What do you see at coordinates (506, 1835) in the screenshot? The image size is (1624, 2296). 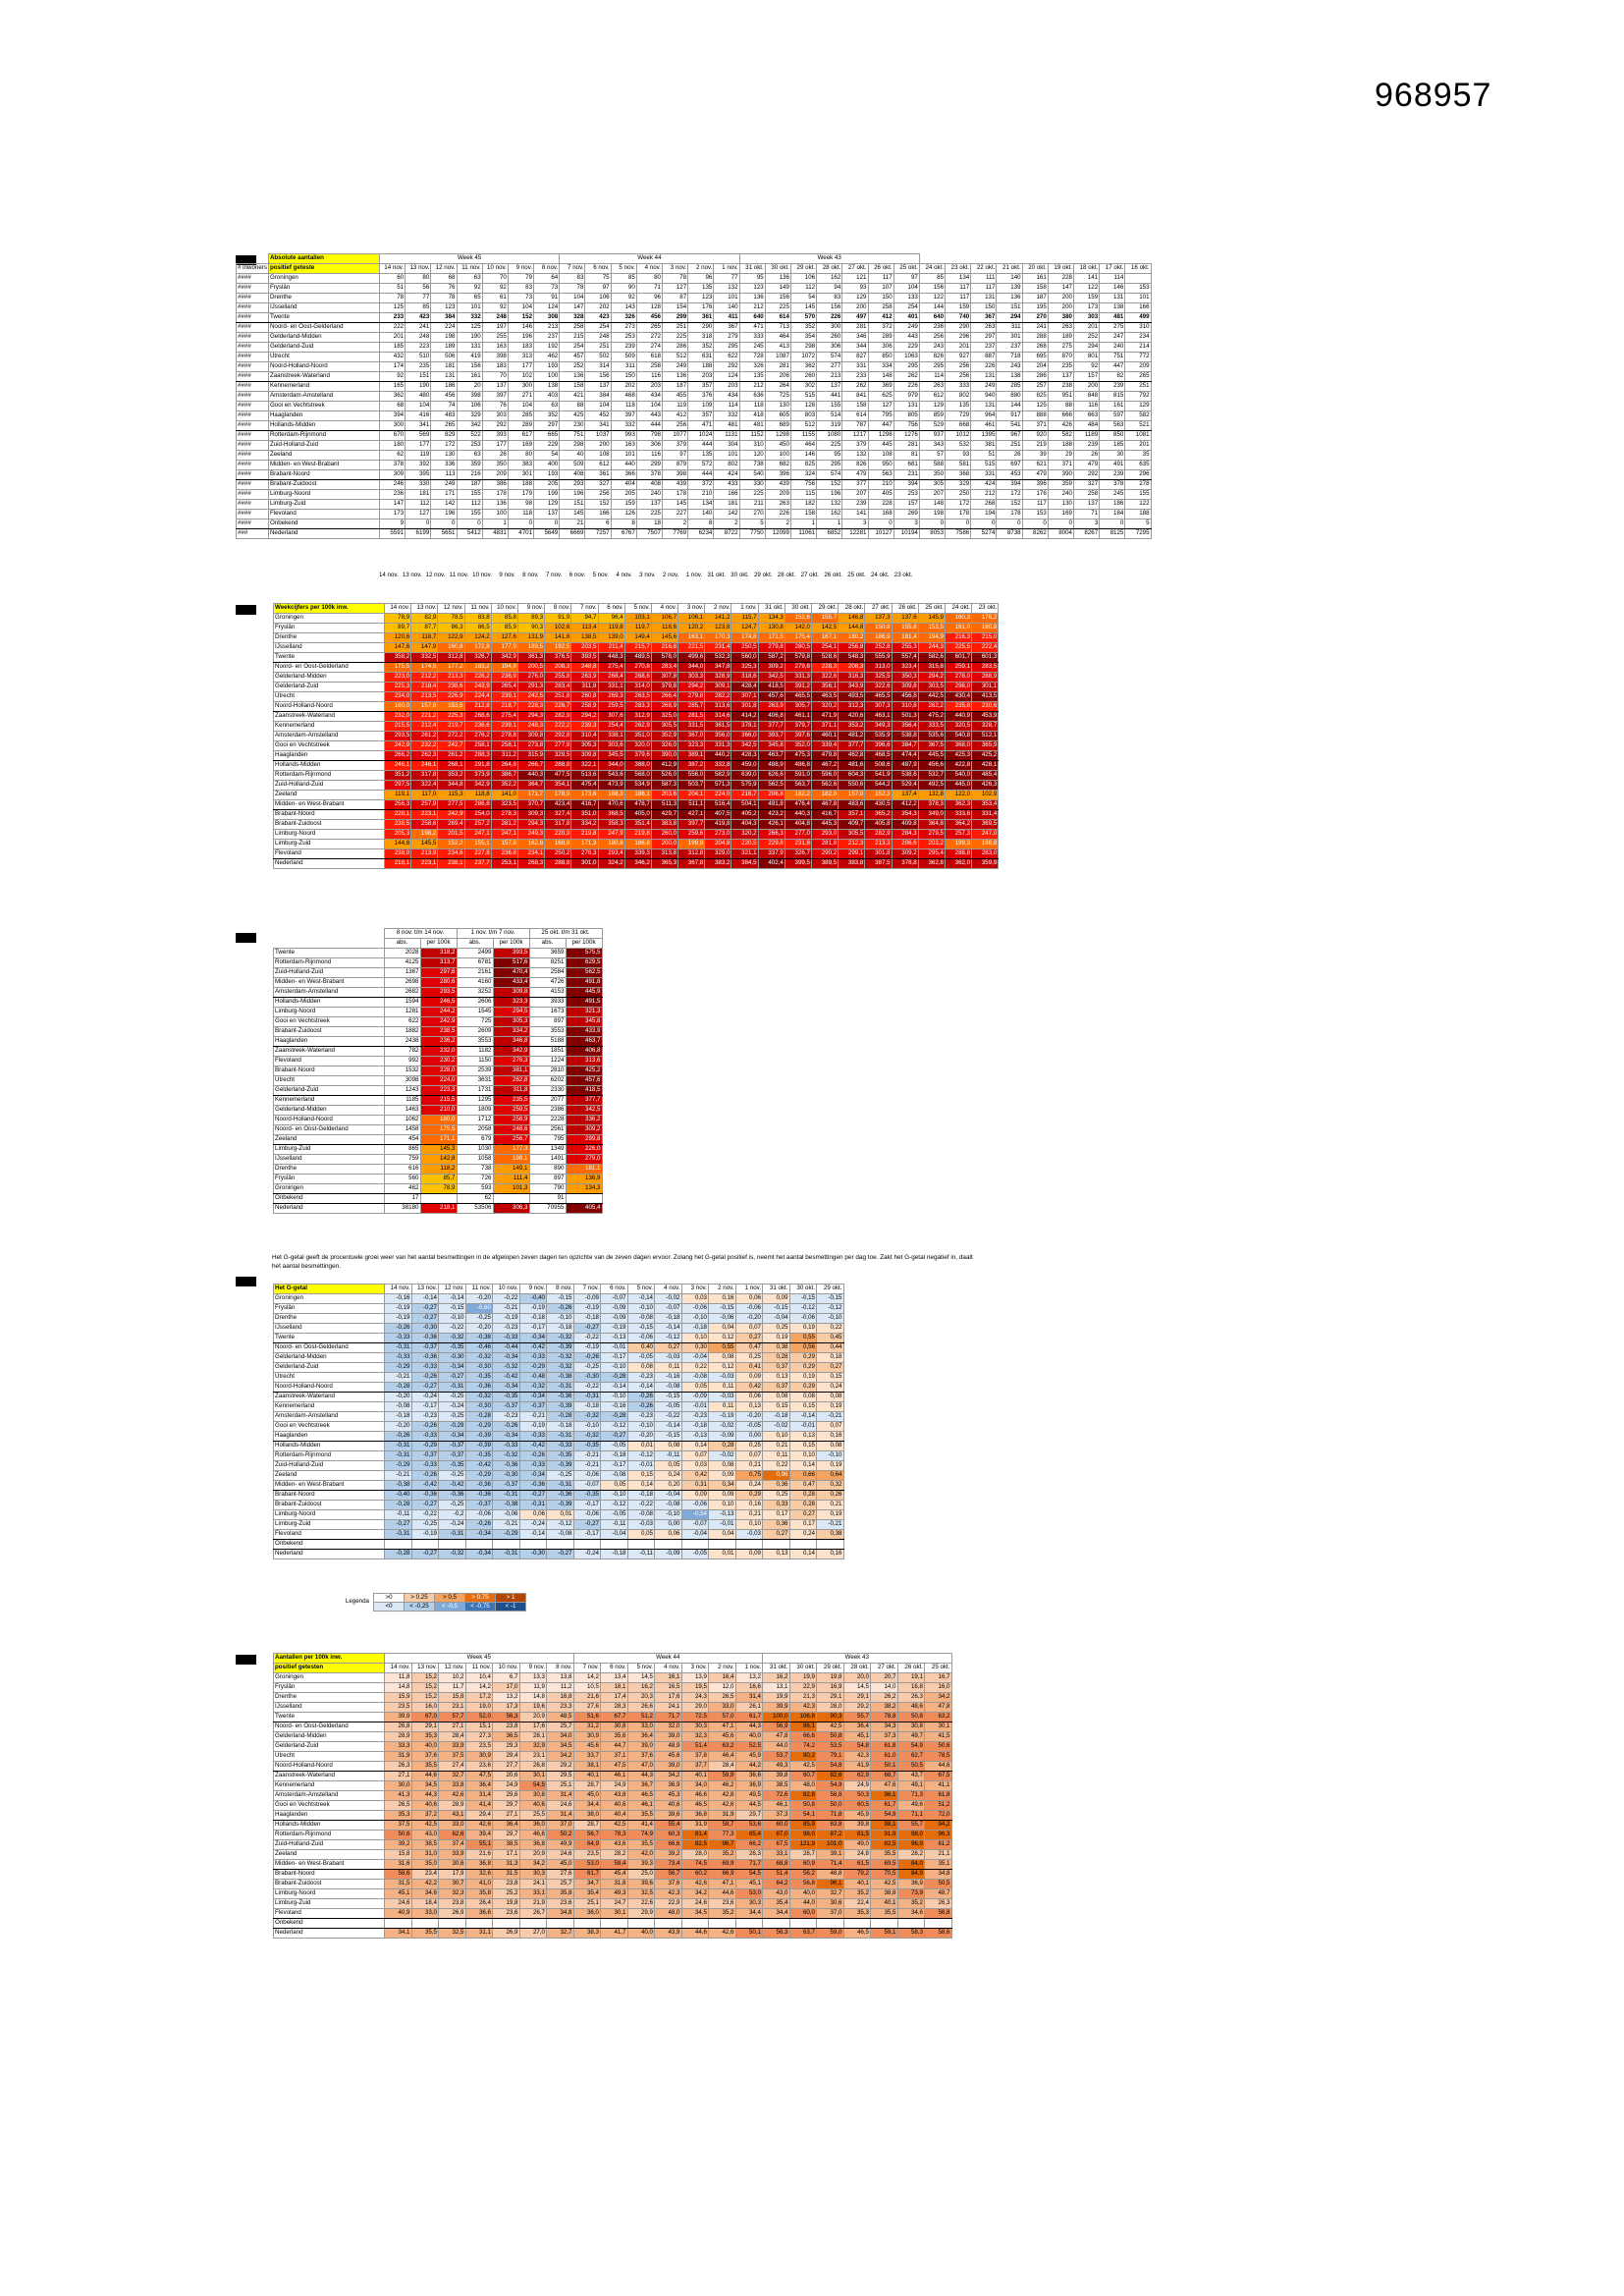 I see `value-cell: 29,7` at bounding box center [506, 1835].